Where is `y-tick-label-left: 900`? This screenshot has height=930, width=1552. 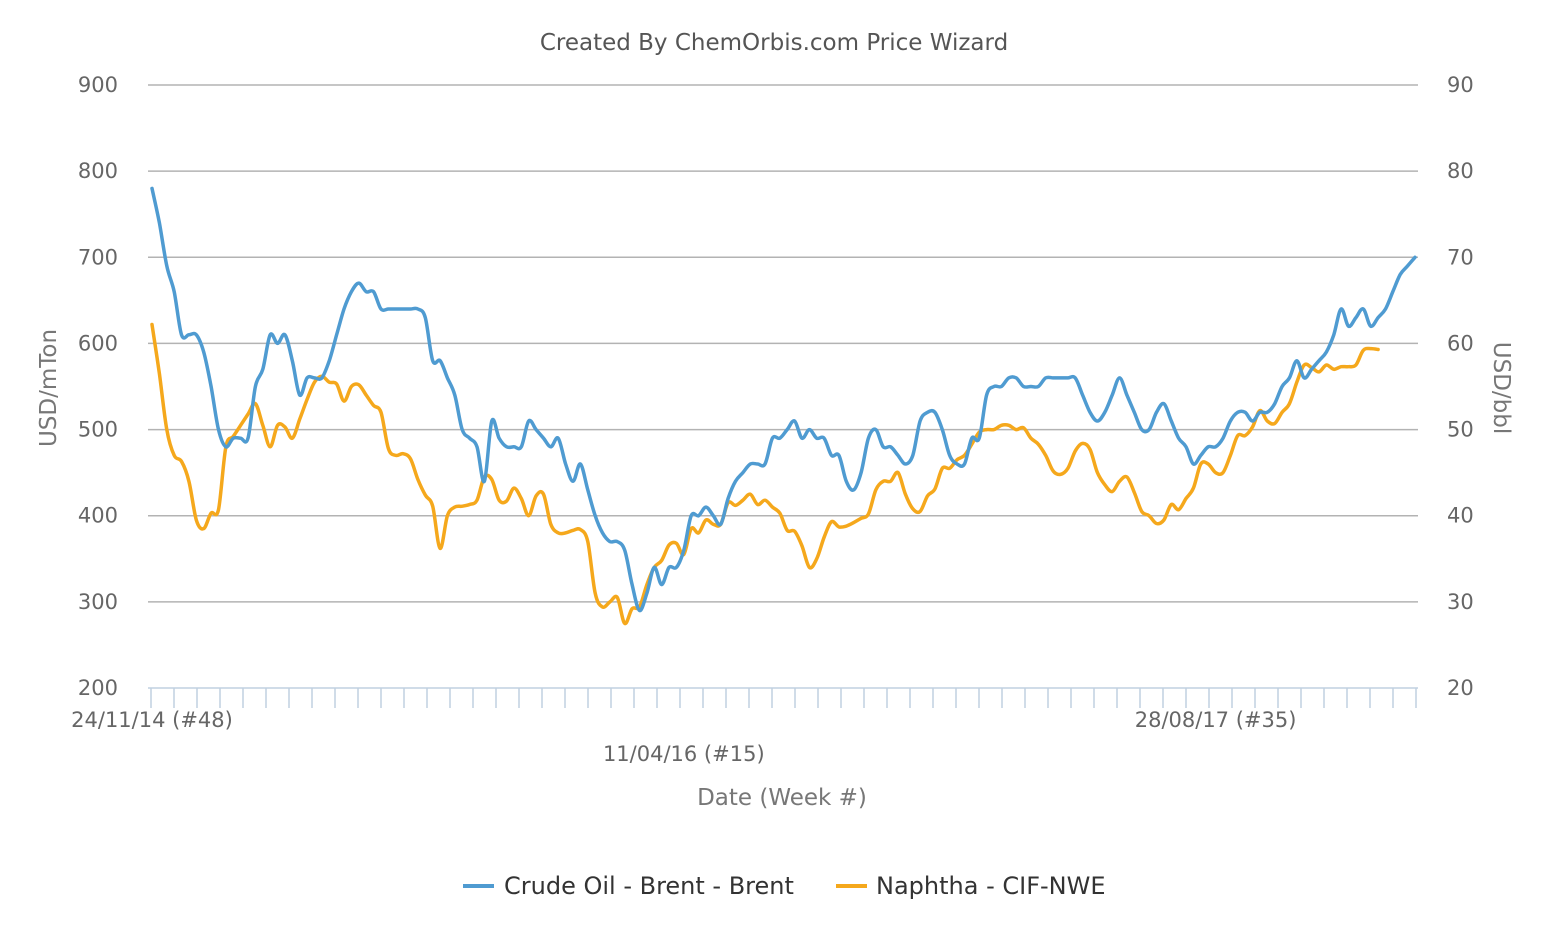 y-tick-label-left: 900 is located at coordinates (98, 85).